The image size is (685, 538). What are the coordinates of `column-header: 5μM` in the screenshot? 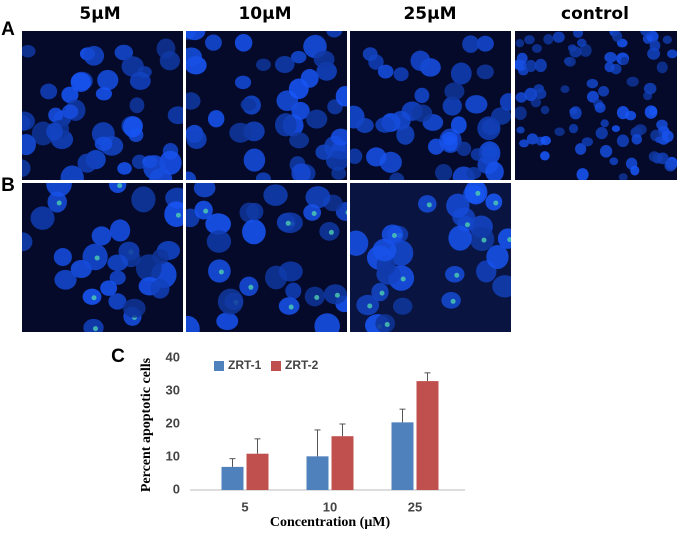 It's located at (99, 14).